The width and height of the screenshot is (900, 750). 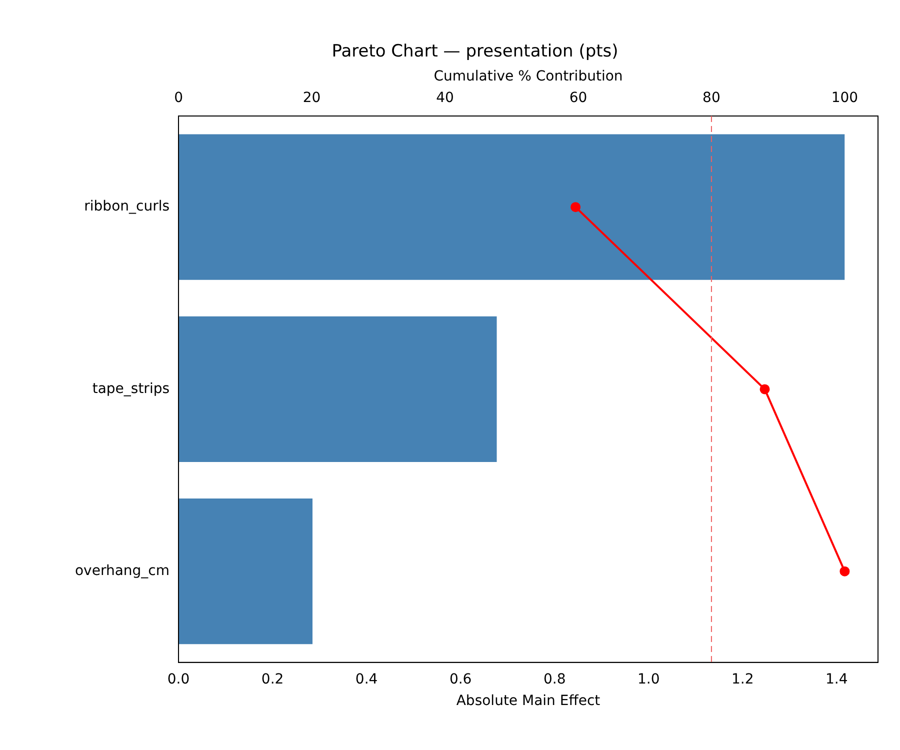 What do you see at coordinates (578, 98) in the screenshot?
I see `x2-tick-label: 60` at bounding box center [578, 98].